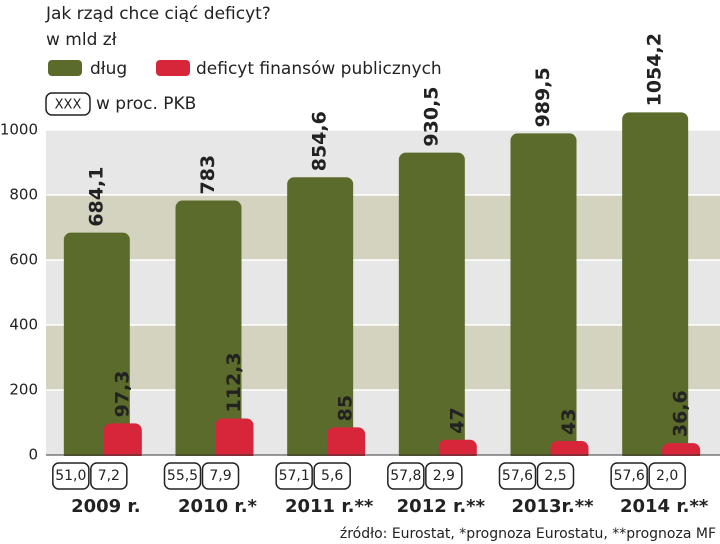  What do you see at coordinates (431, 116) in the screenshot?
I see `value-label: 930,5` at bounding box center [431, 116].